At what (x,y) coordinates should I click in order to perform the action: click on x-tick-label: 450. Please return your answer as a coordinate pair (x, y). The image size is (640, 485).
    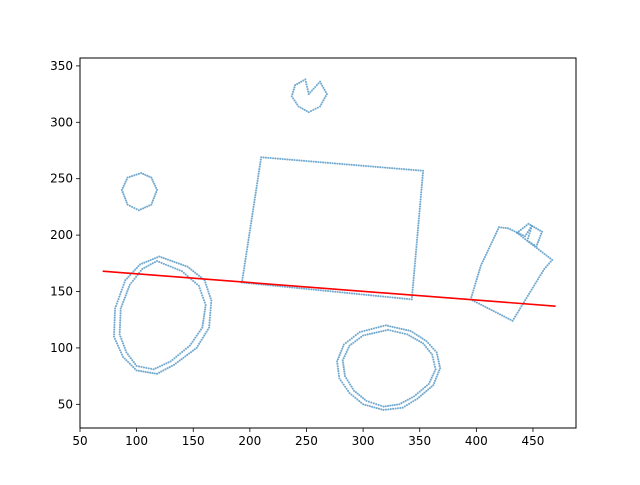
    Looking at the image, I should click on (533, 441).